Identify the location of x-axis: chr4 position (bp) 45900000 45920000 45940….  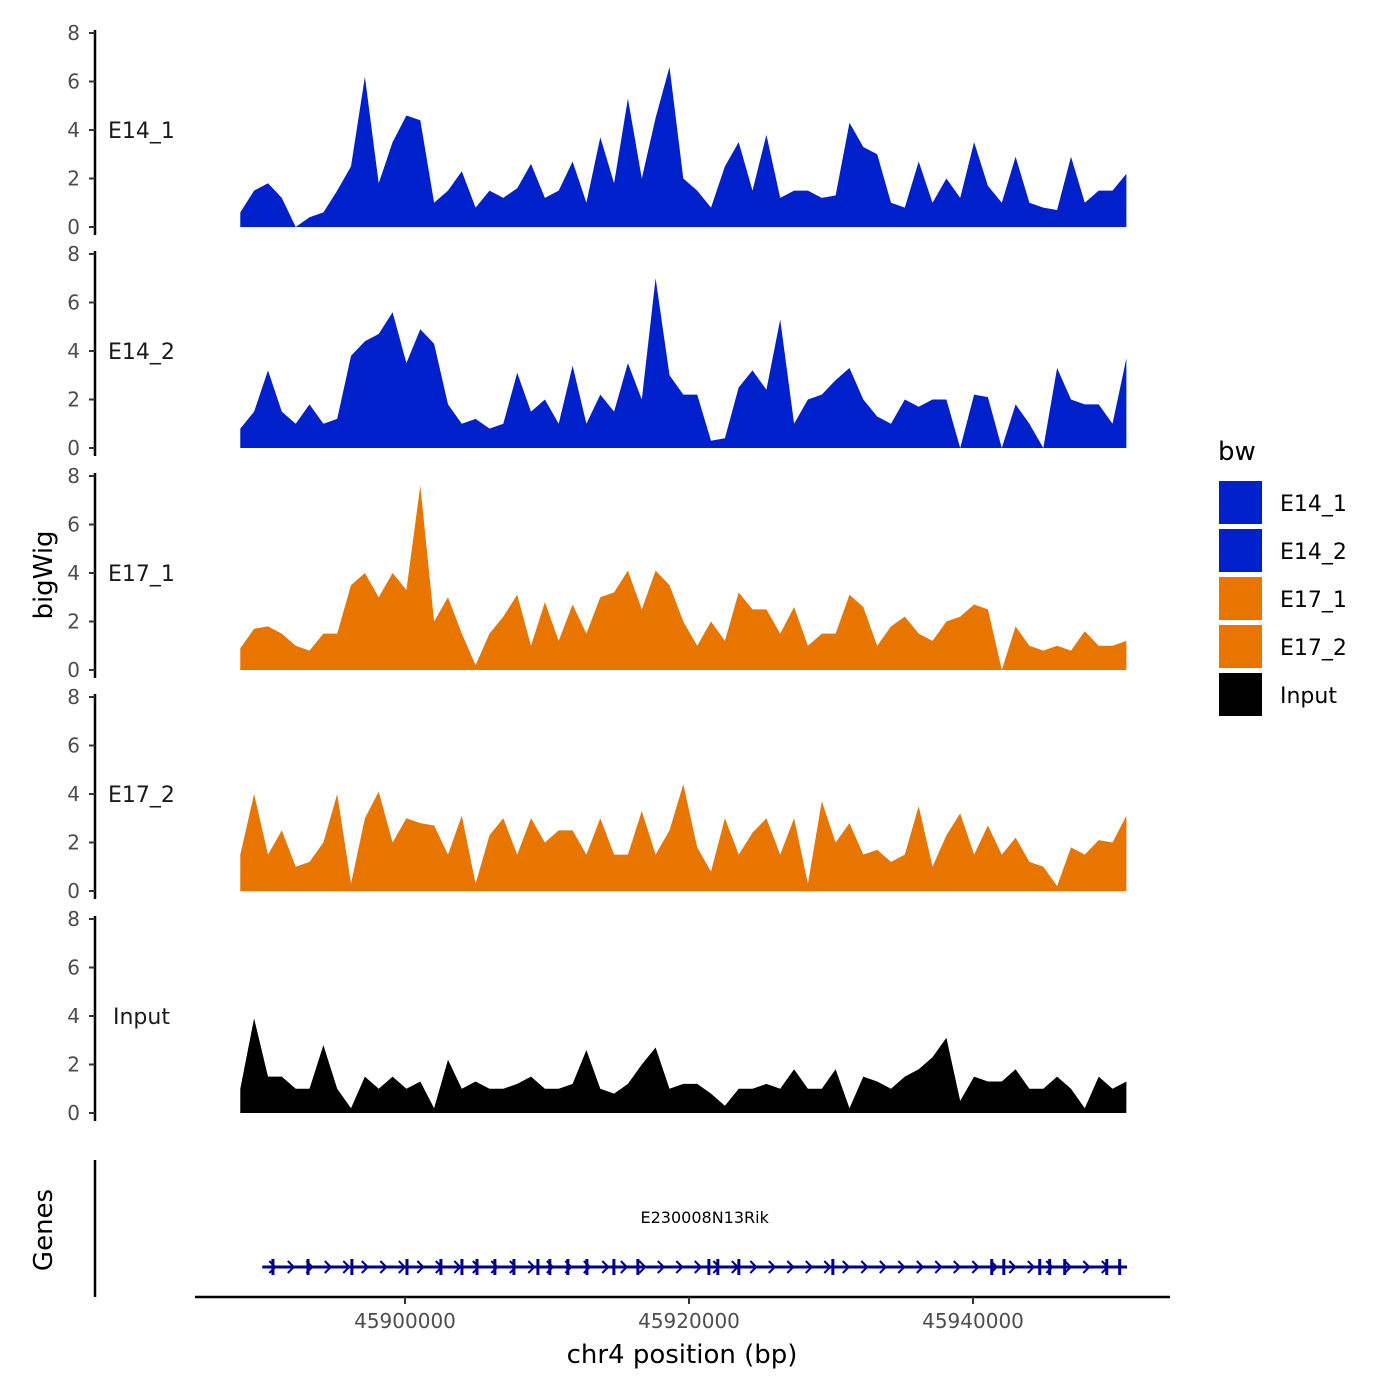
(682, 1332).